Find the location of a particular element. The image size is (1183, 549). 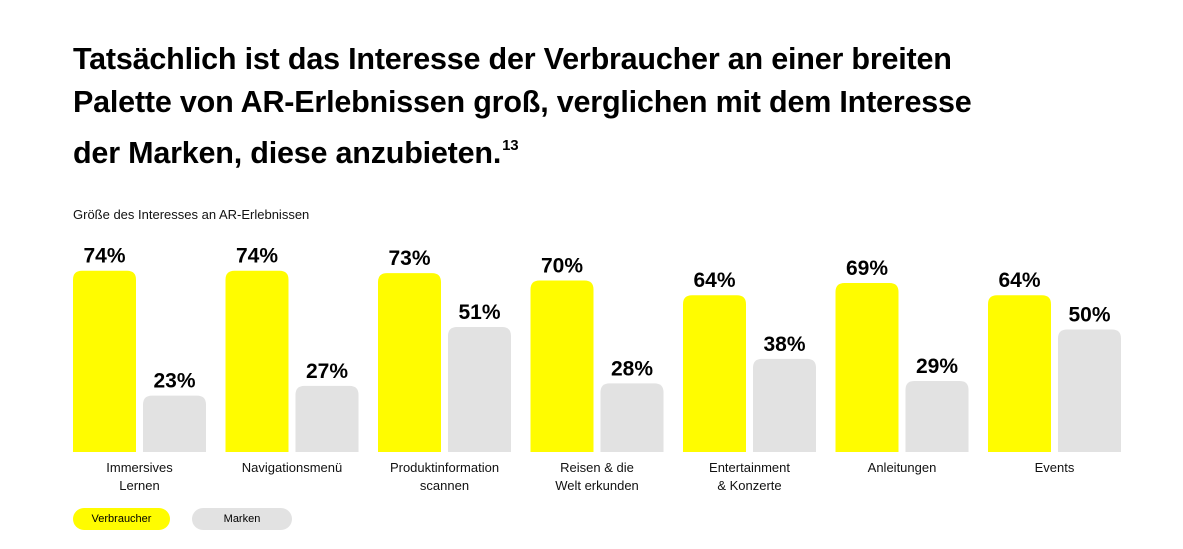

data-label-verbraucher-1: 74% is located at coordinates (104, 256).